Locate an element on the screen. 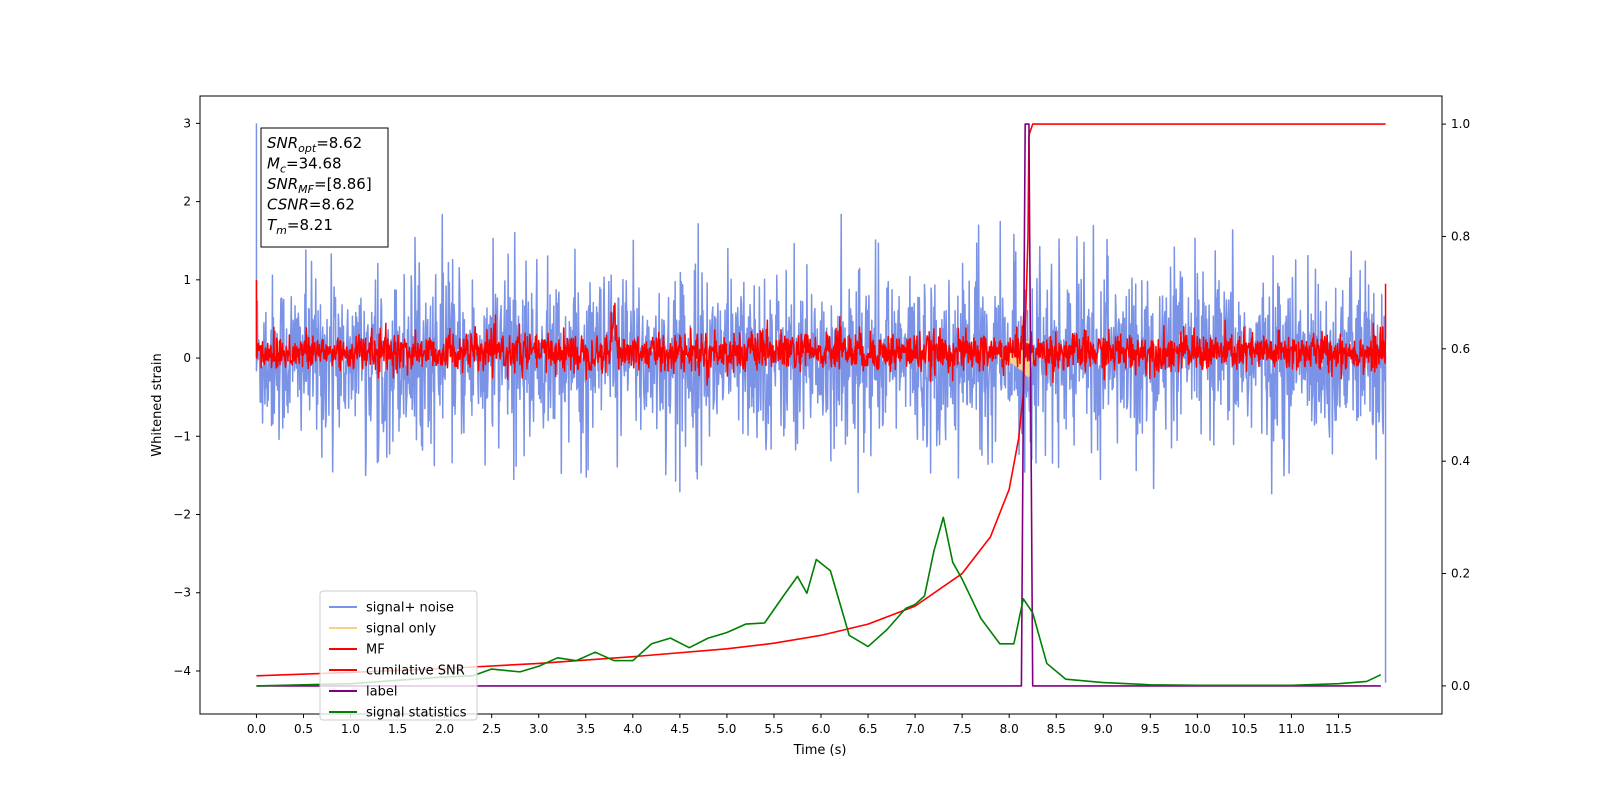  x-tick-label: 5.5 is located at coordinates (773, 729).